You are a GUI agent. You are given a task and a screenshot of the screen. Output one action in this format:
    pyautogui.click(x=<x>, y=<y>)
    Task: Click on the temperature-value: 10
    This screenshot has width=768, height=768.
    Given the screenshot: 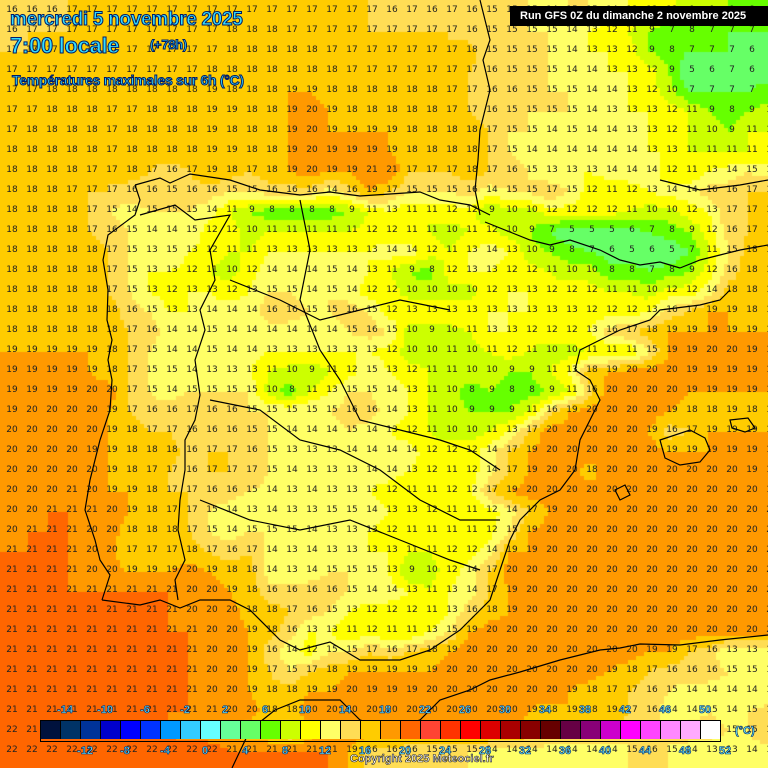 What is the action you would take?
    pyautogui.click(x=452, y=430)
    